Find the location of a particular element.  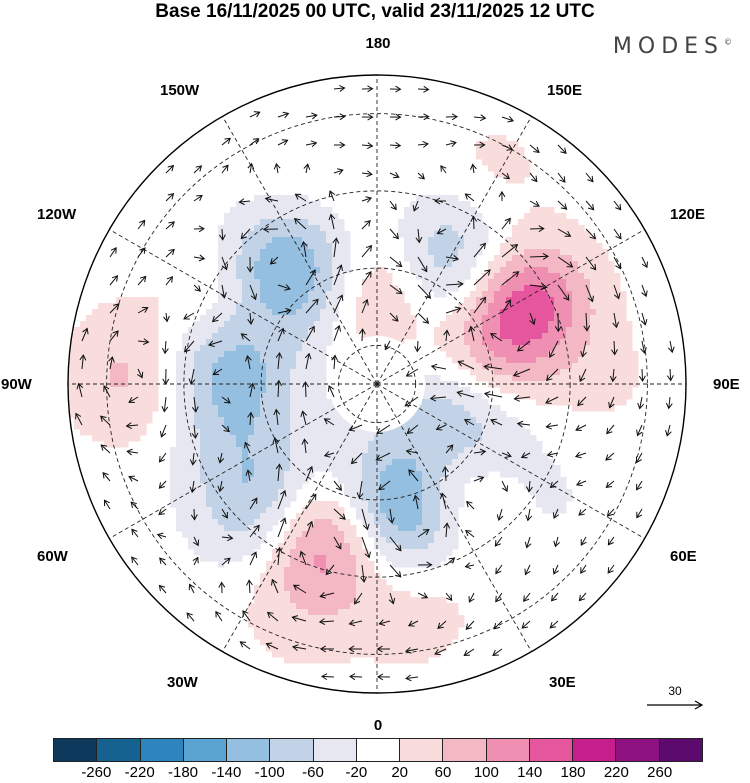

lon-label-150w: 150W is located at coordinates (180, 90).